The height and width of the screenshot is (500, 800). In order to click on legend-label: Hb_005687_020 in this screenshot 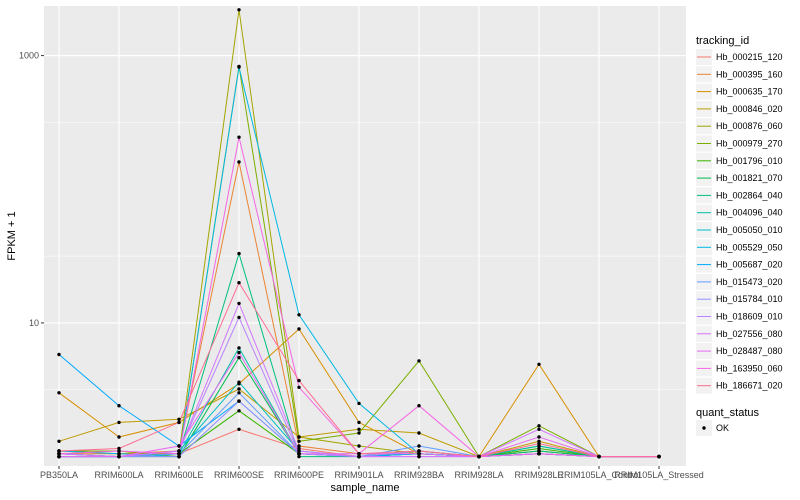, I will do `click(749, 265)`.